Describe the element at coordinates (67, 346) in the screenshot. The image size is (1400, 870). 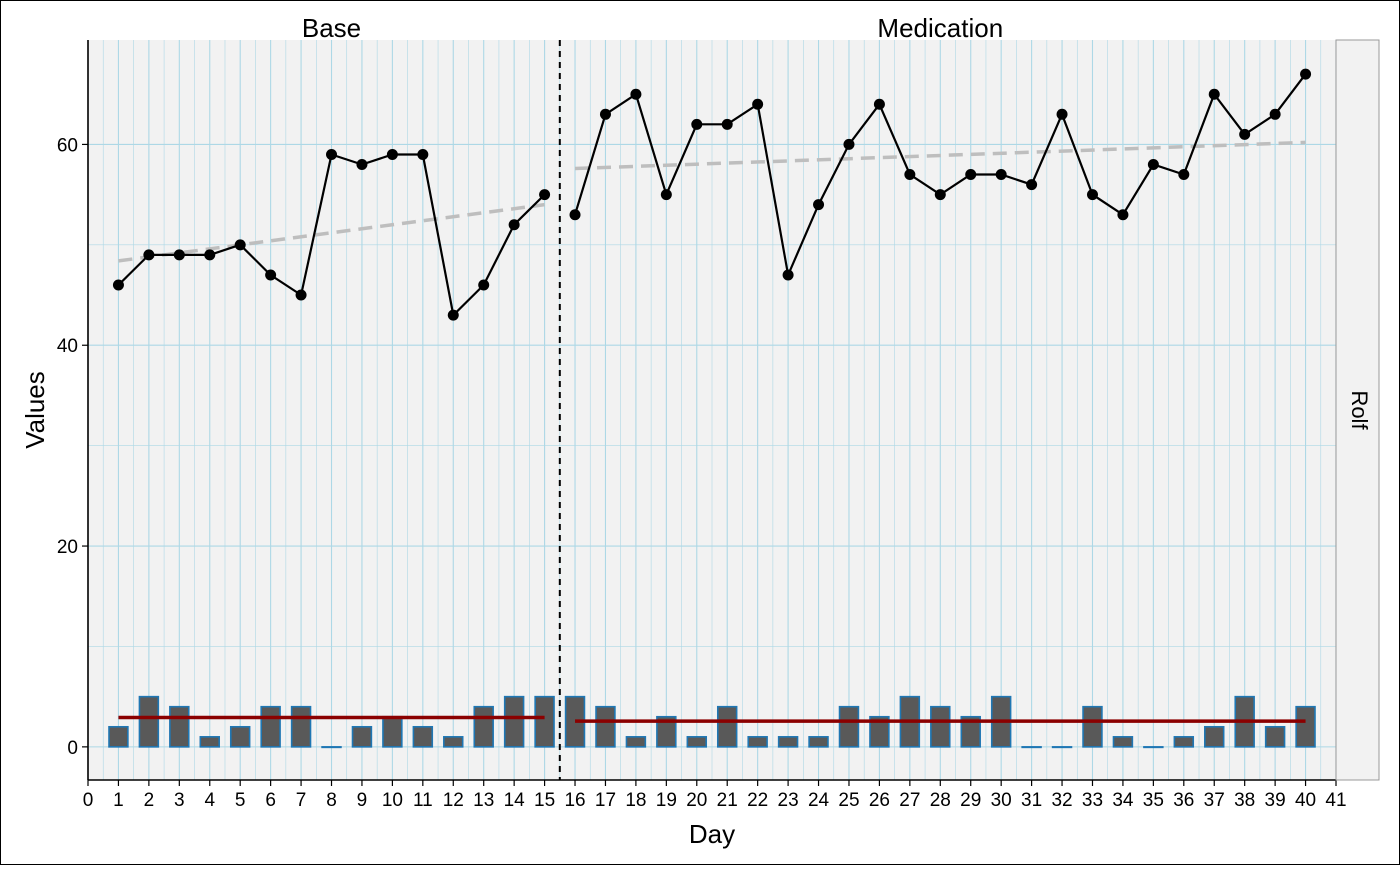
I see `y-tick-label: 40` at that location.